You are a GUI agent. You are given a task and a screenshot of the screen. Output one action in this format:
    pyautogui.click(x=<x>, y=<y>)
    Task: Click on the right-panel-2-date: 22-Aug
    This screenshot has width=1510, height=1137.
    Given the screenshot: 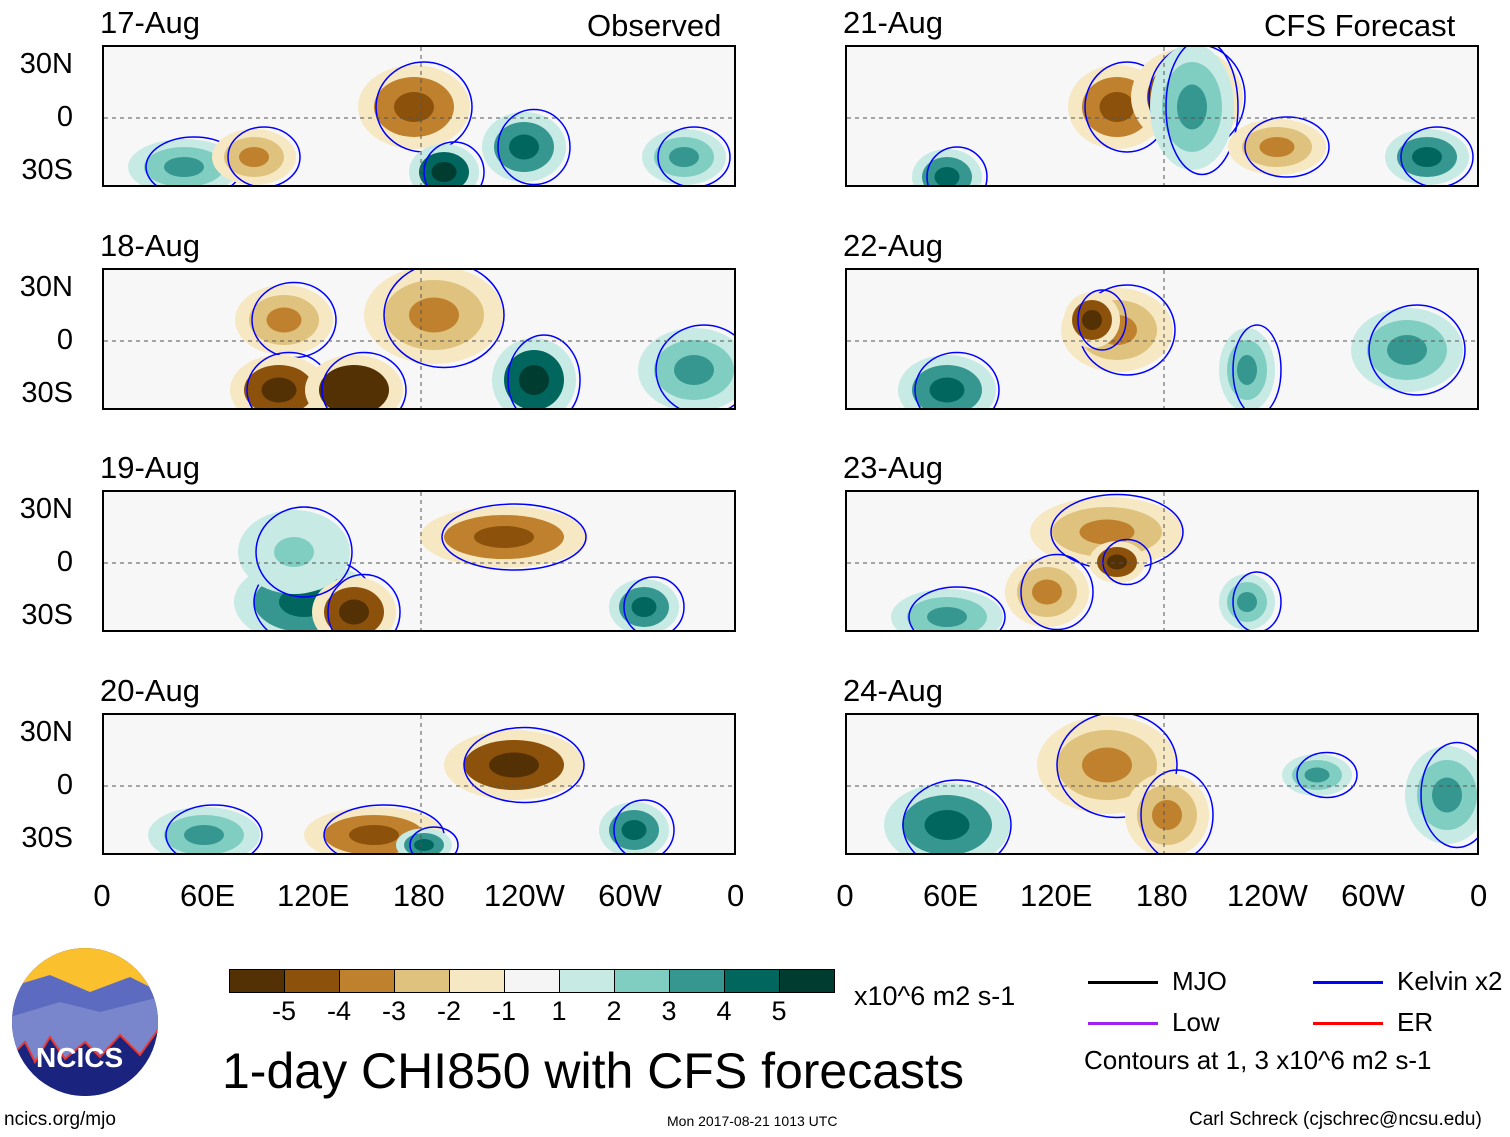 What is the action you would take?
    pyautogui.click(x=893, y=245)
    